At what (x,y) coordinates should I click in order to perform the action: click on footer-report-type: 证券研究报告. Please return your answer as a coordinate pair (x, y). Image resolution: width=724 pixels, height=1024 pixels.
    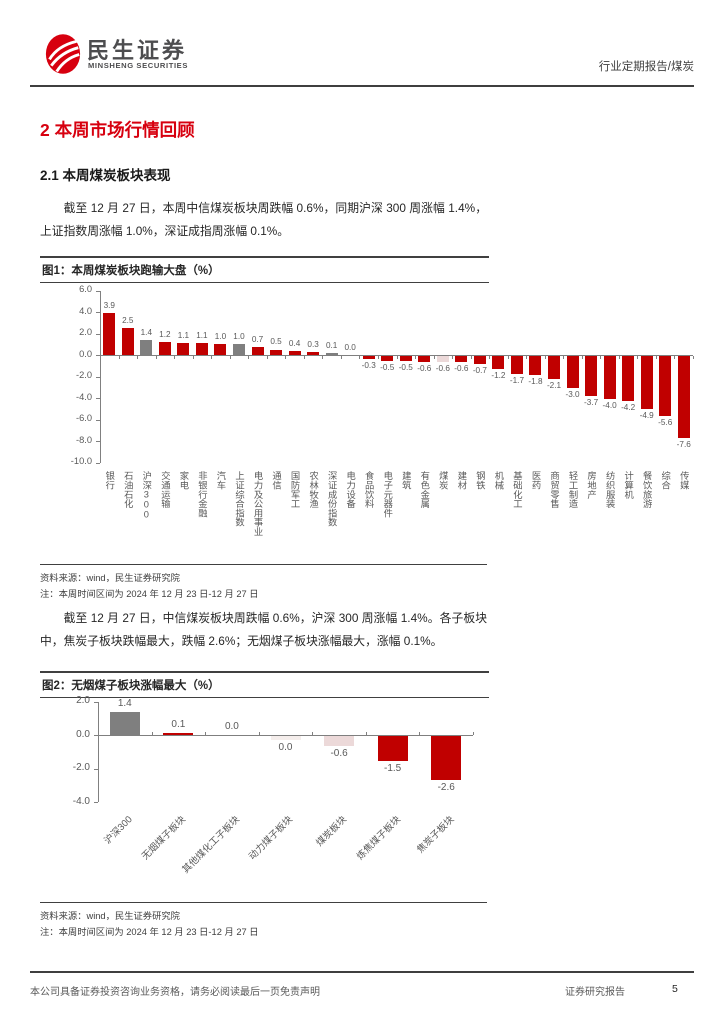
    Looking at the image, I should click on (595, 992).